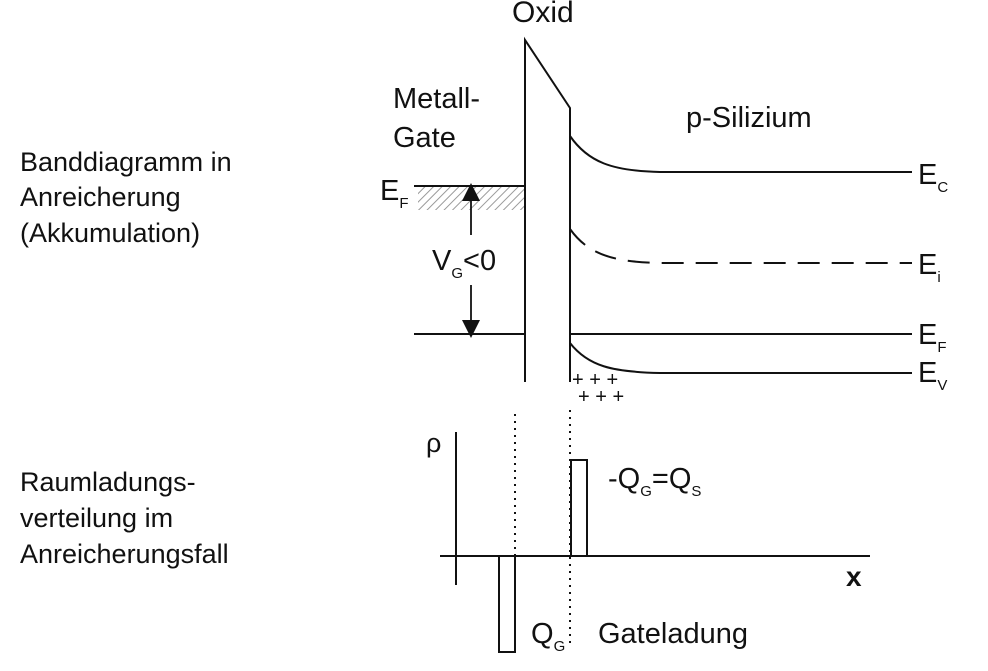 The width and height of the screenshot is (988, 671). What do you see at coordinates (929, 267) in the screenshot?
I see `ei-label: Ei` at bounding box center [929, 267].